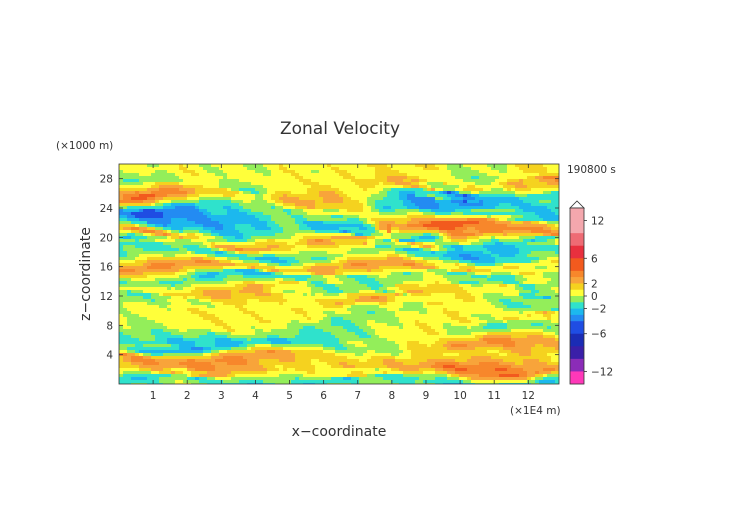 The width and height of the screenshot is (752, 532). What do you see at coordinates (594, 284) in the screenshot?
I see `colorbar-tick-label: 2` at bounding box center [594, 284].